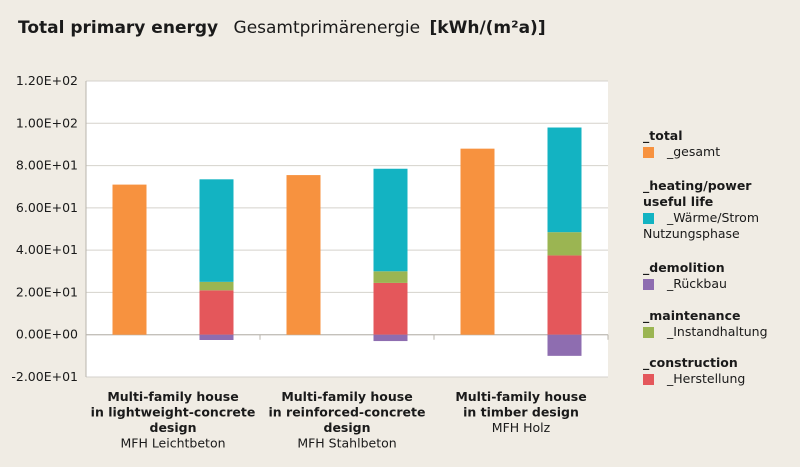 This screenshot has height=467, width=800. Describe the element at coordinates (684, 267) in the screenshot. I see `legend-label-english: _demolition` at that location.